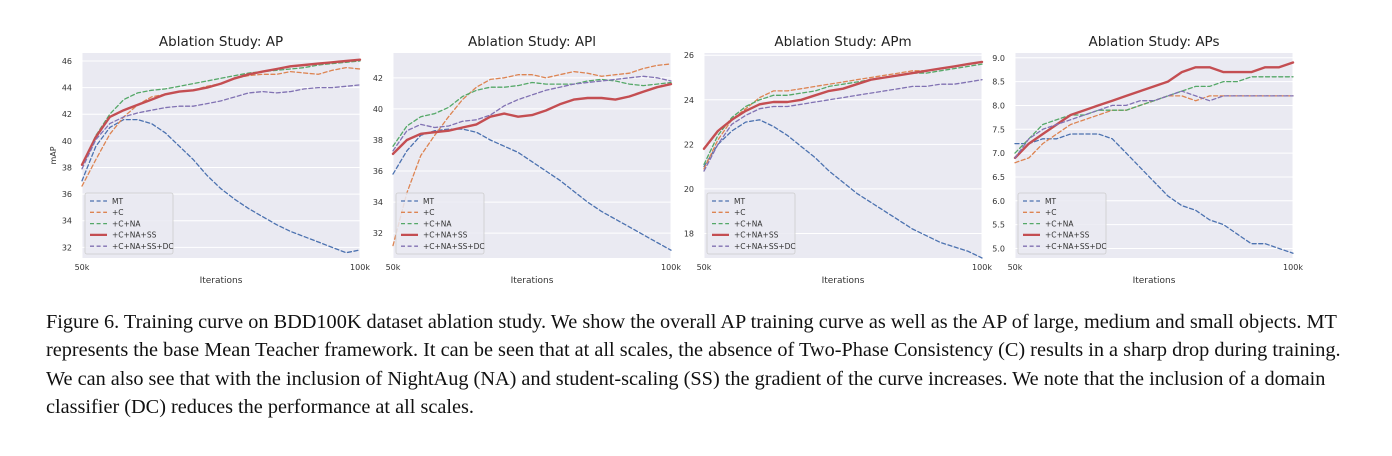  I want to click on y-tick-label: 7.0, so click(998, 153).